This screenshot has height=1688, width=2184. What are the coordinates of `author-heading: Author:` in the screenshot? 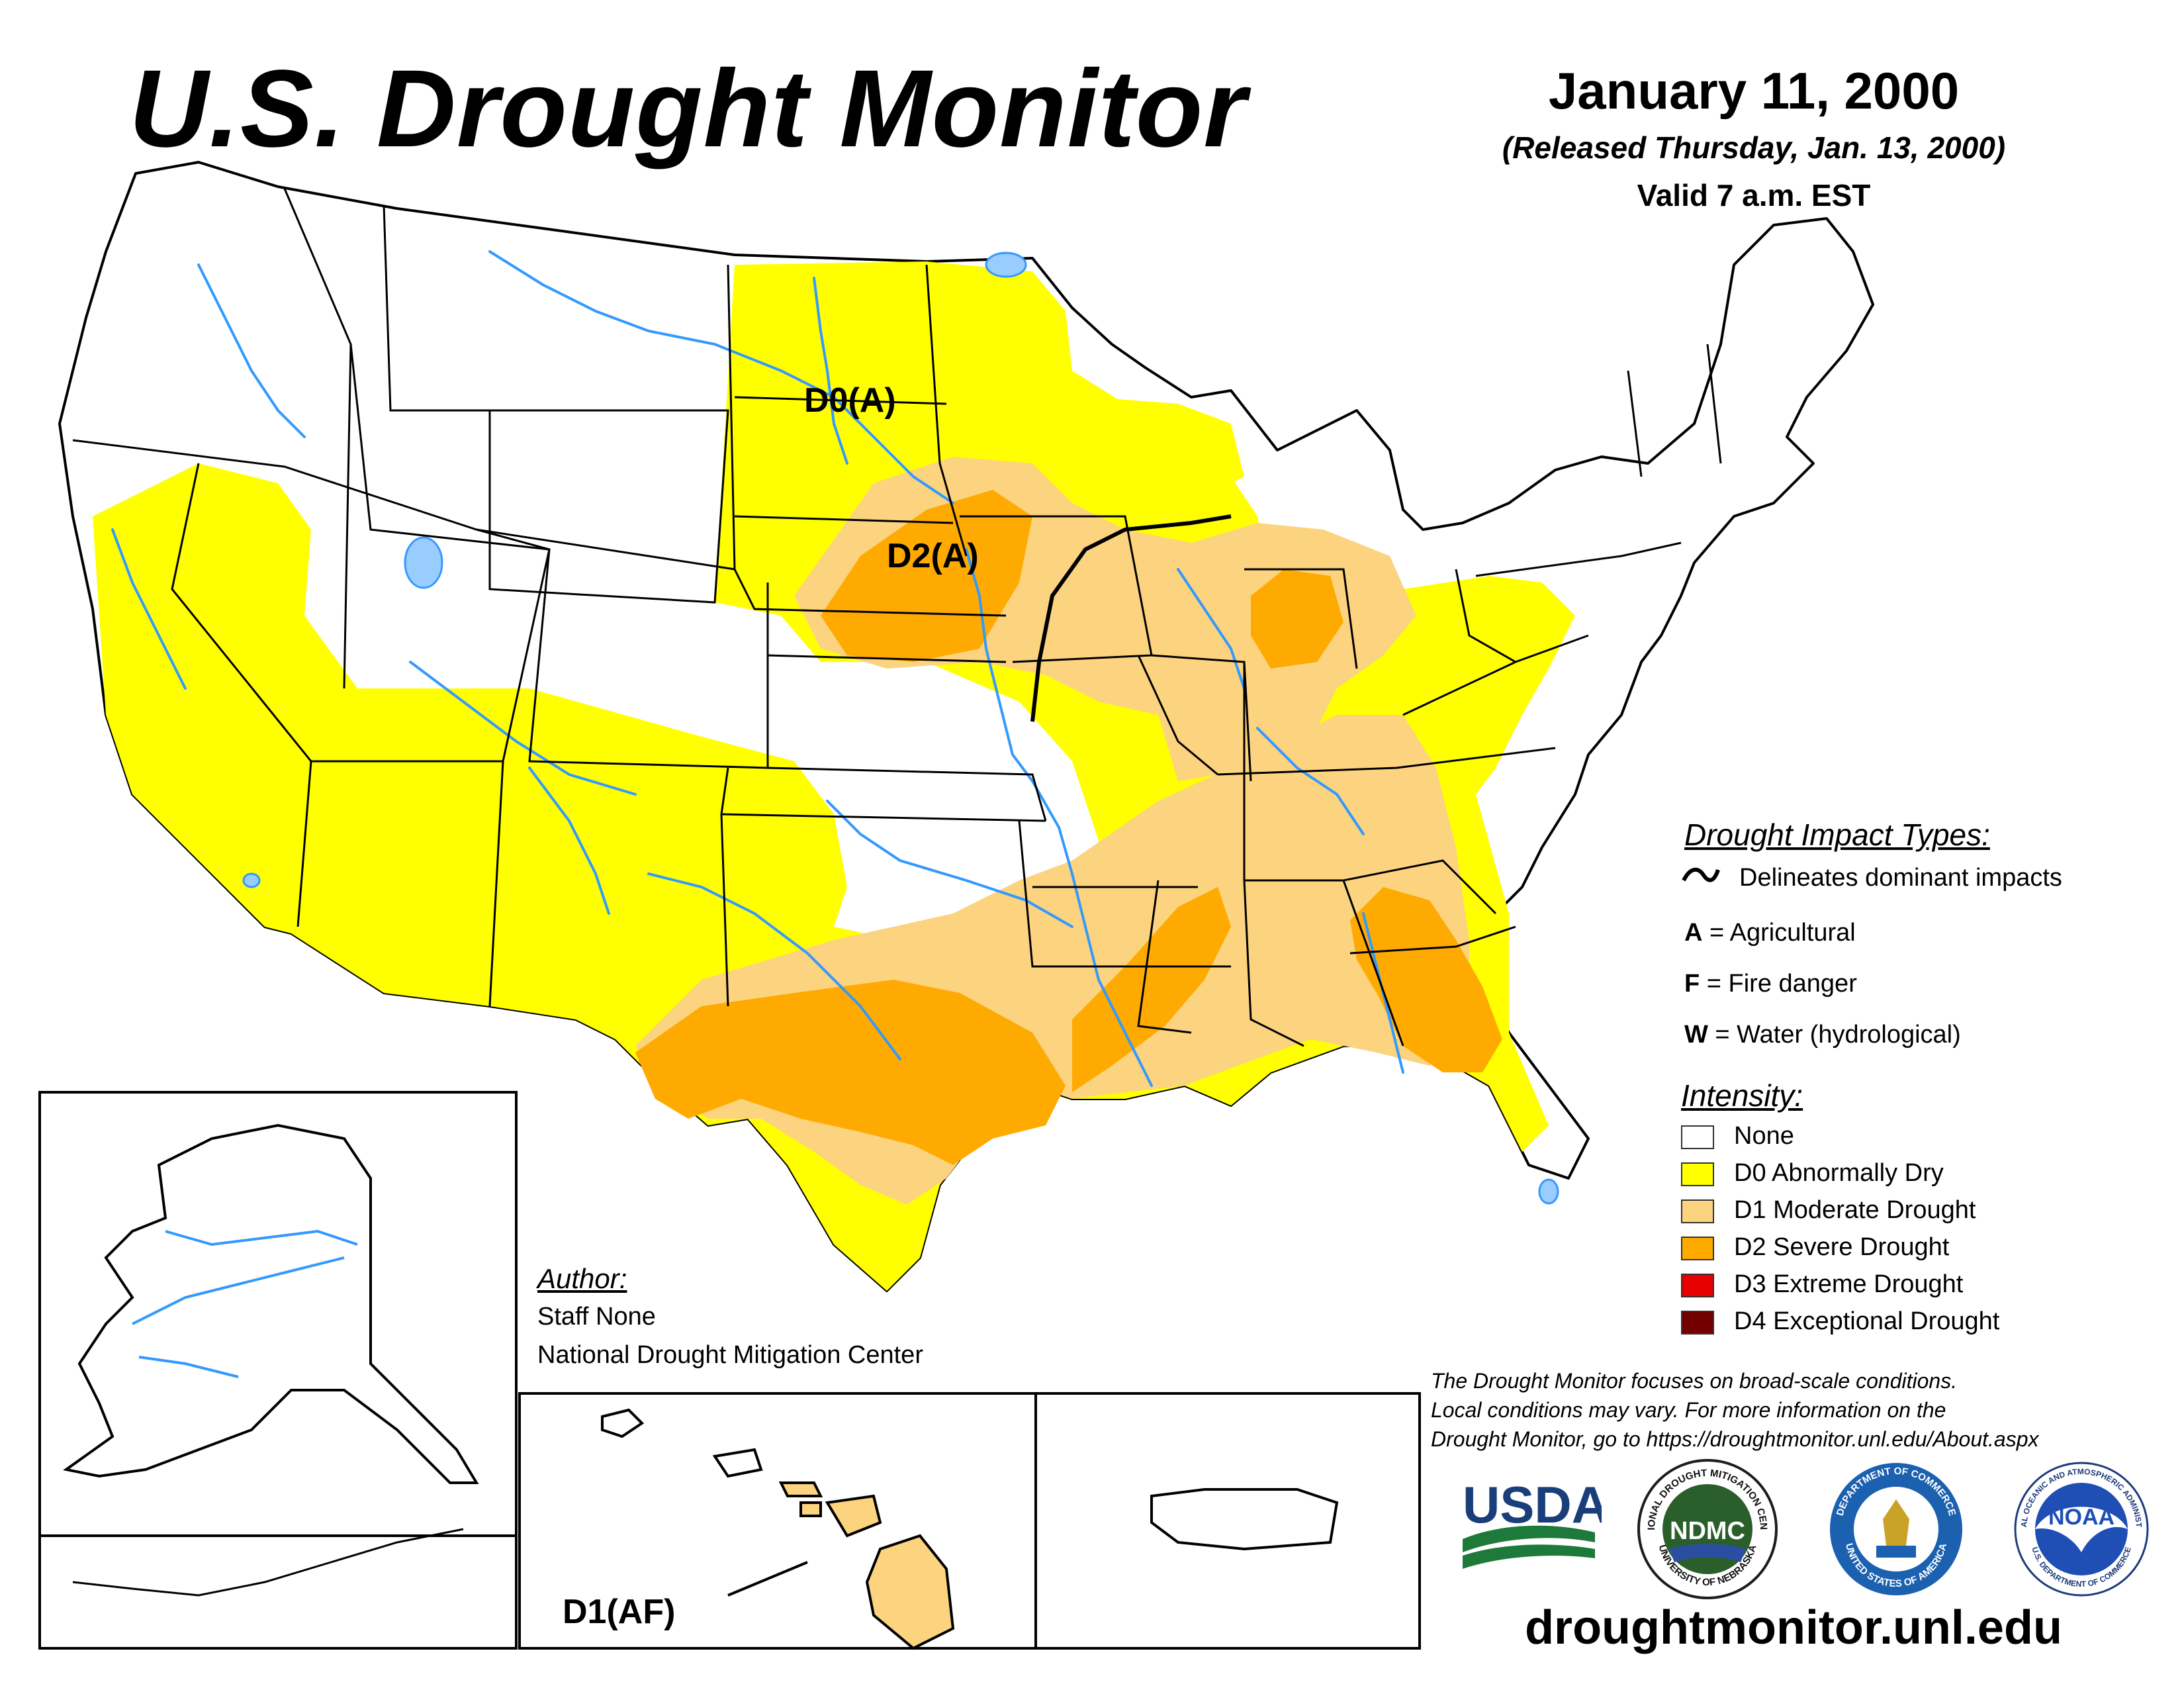 It's located at (582, 1278).